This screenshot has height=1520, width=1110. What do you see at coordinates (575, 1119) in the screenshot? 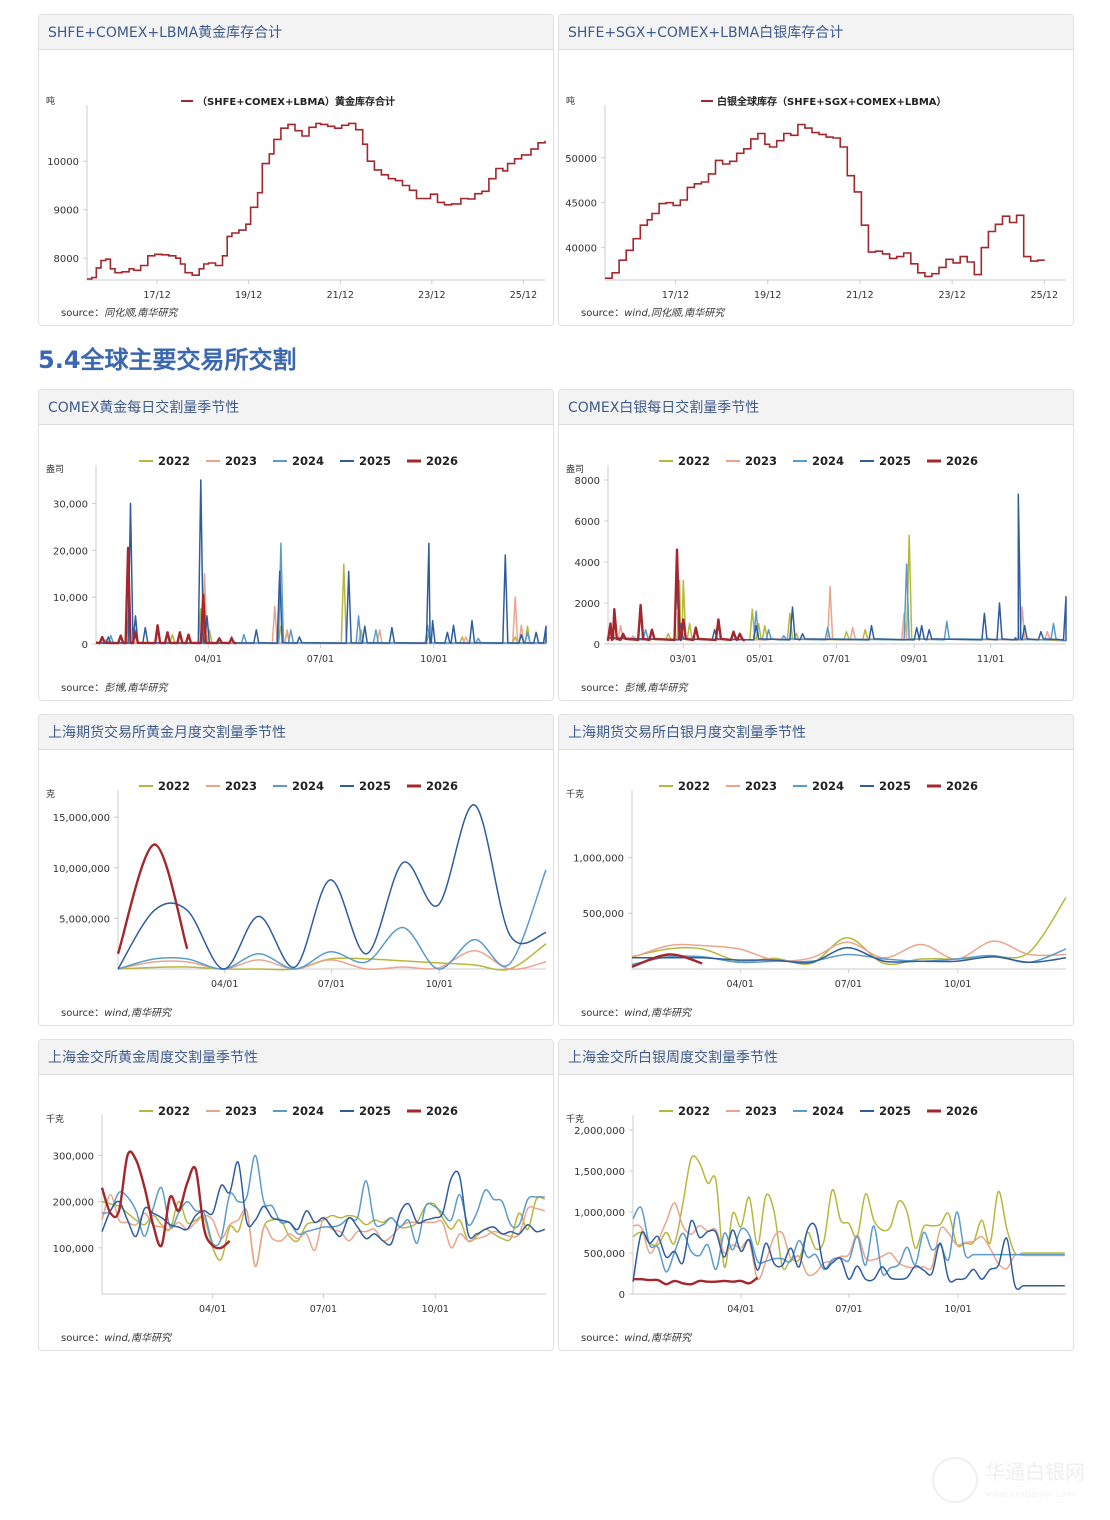
I see `y-unit-label: 千克` at bounding box center [575, 1119].